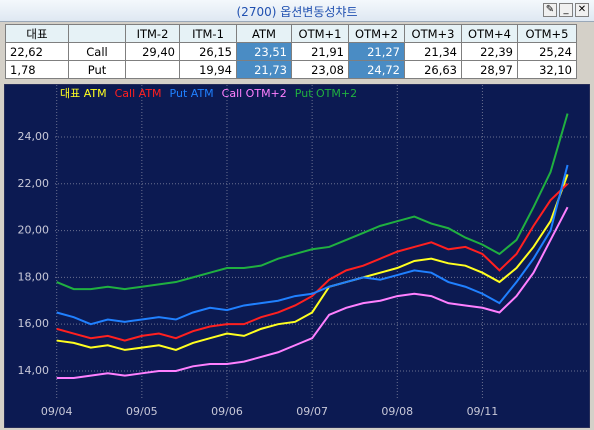 The image size is (594, 430). Describe the element at coordinates (489, 51) in the screenshot. I see `table-cell: 22,39` at that location.